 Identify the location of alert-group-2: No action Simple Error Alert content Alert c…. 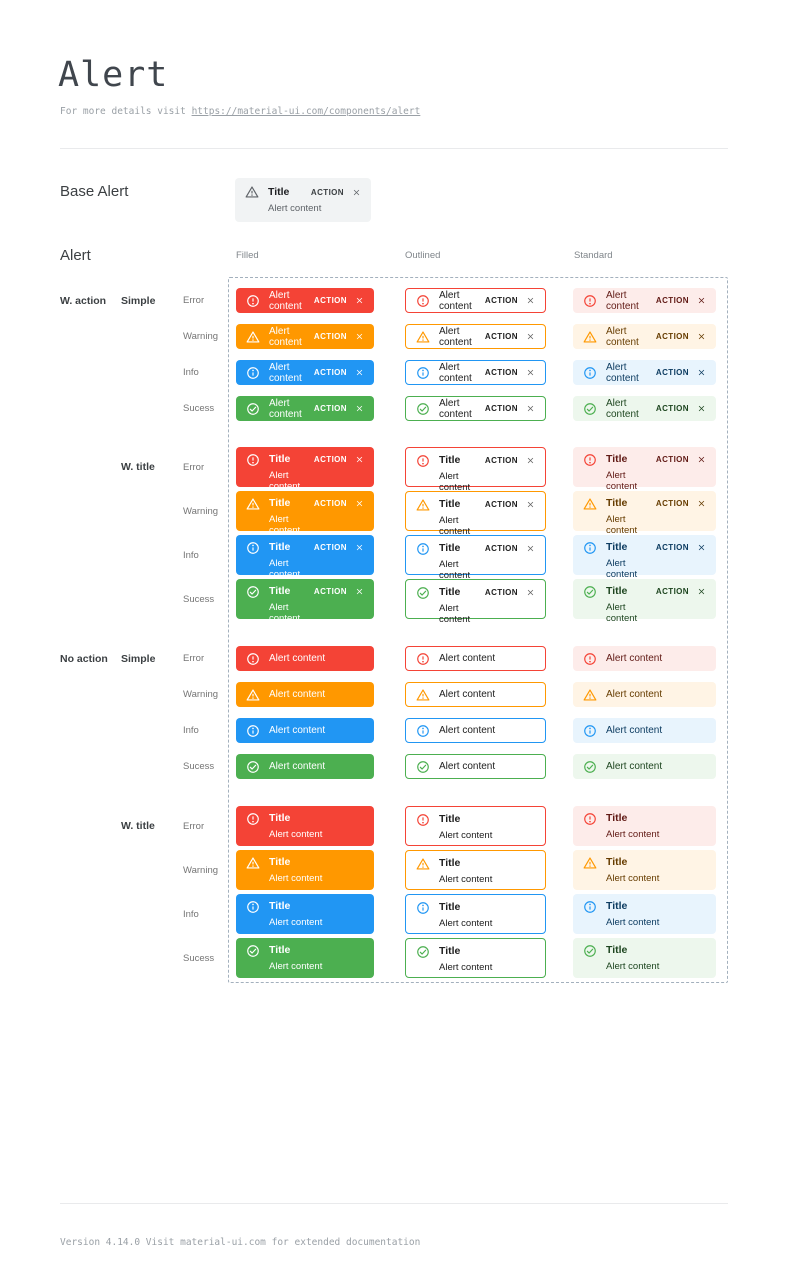
(394, 718).